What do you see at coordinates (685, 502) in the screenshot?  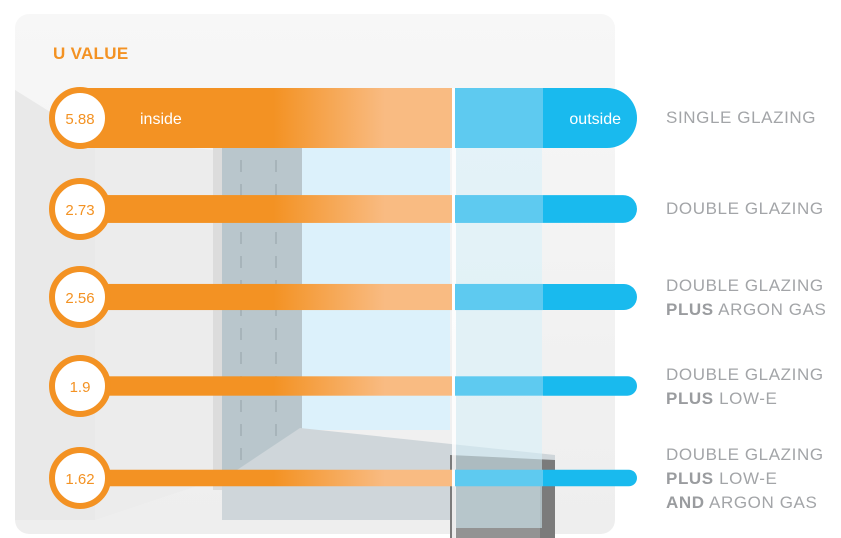 I see `category-label-emphasis: AND` at bounding box center [685, 502].